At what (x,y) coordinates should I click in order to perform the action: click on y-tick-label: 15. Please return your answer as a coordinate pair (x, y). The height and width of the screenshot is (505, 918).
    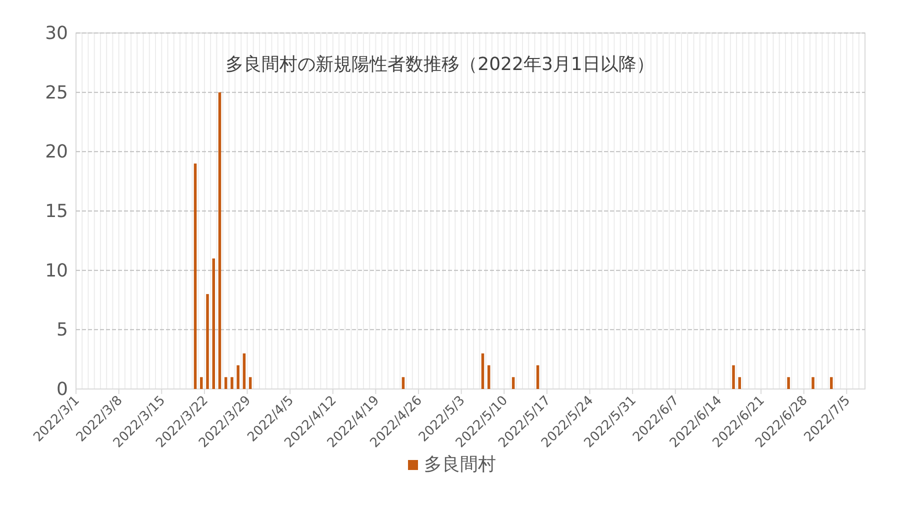
    Looking at the image, I should click on (56, 211).